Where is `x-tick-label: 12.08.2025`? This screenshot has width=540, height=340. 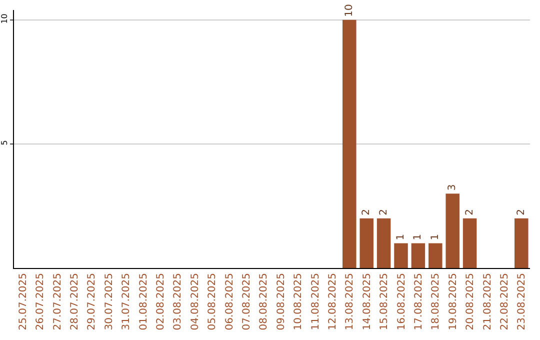
x-tick-label: 12.08.2025 is located at coordinates (332, 301).